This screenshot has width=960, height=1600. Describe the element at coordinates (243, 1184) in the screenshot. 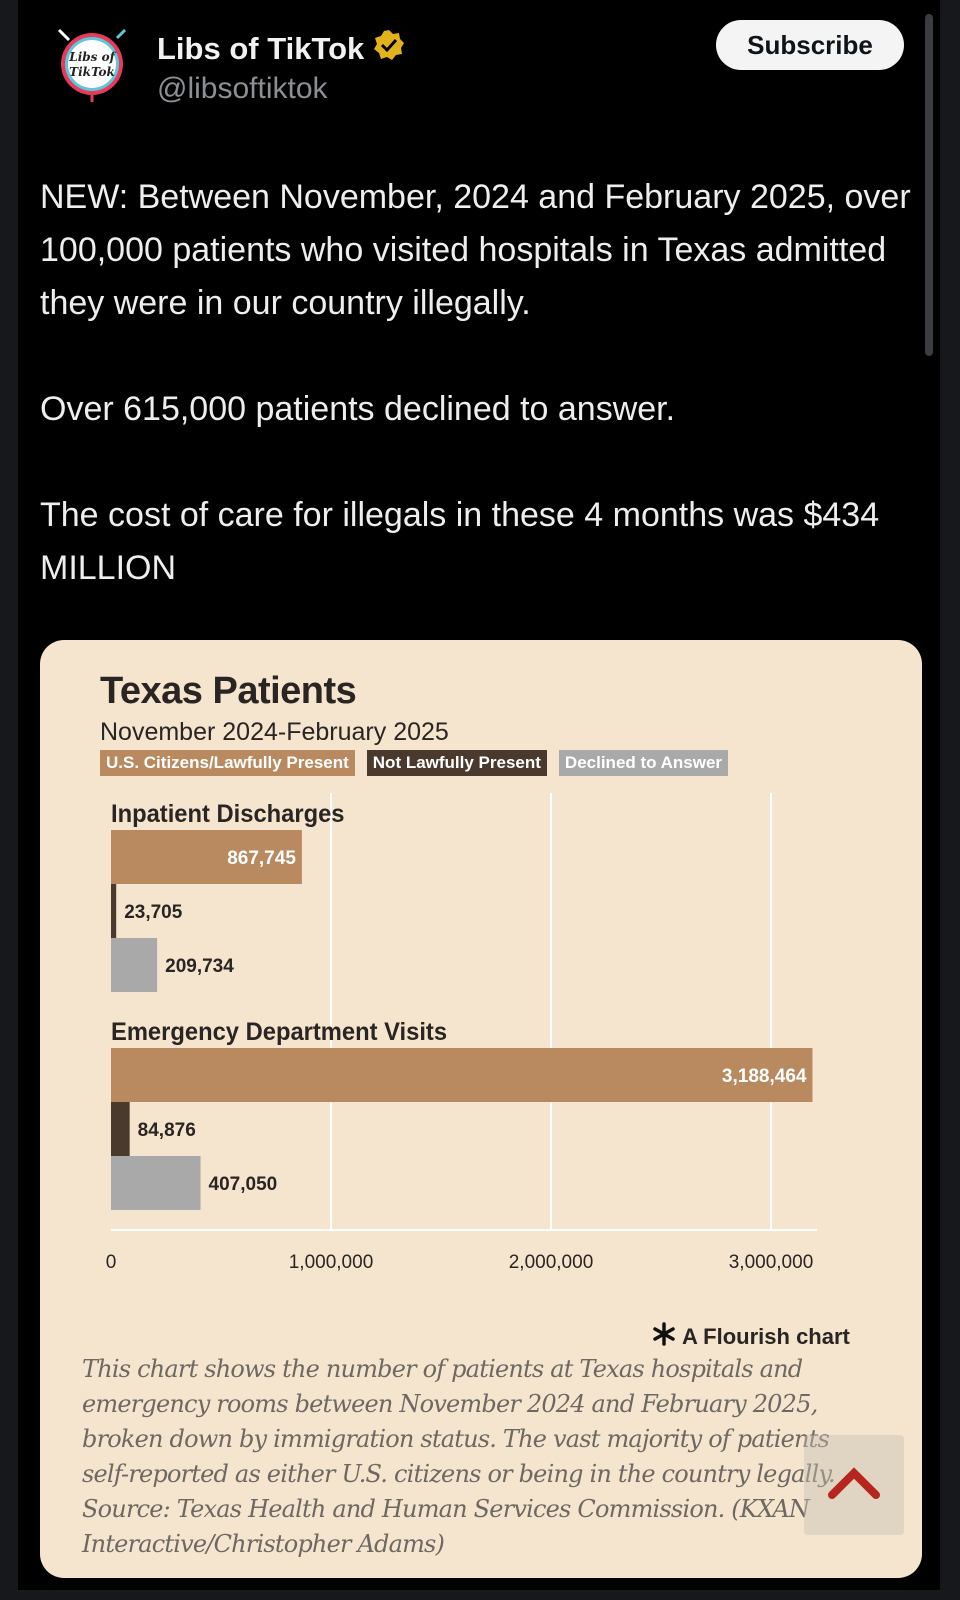

I see `bar-value-label: 407,050` at that location.